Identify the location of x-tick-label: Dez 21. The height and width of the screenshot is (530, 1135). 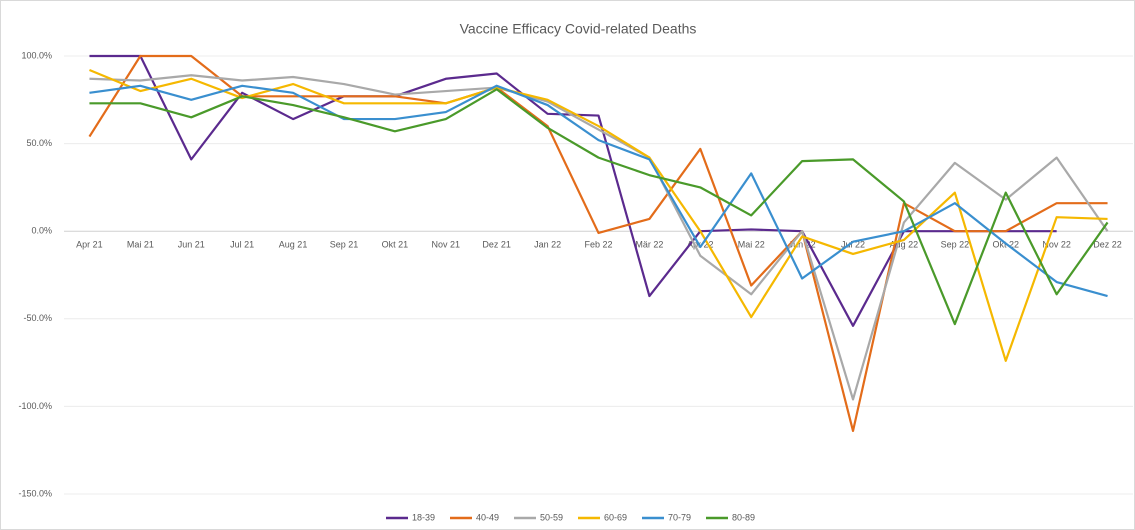
(496, 245).